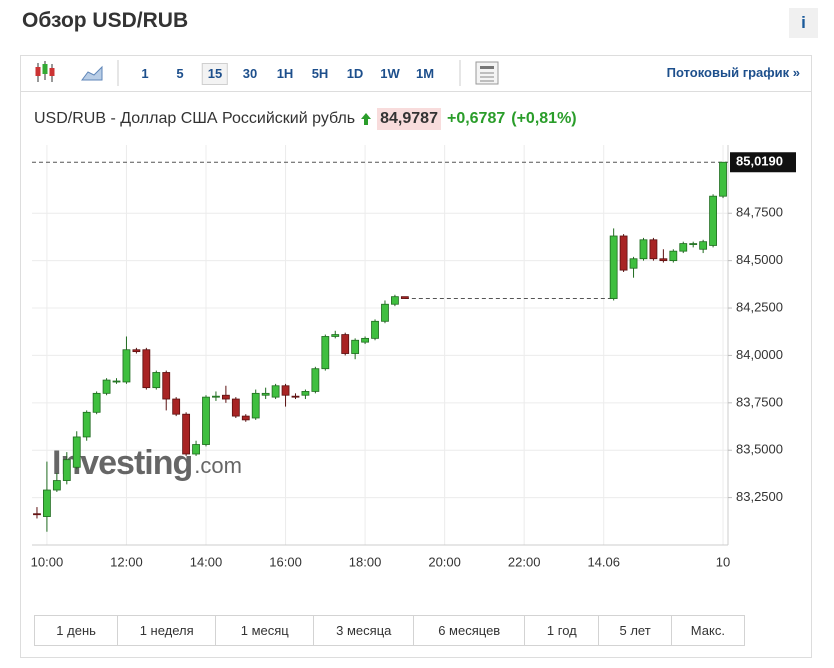 This screenshot has width=834, height=668. What do you see at coordinates (265, 630) in the screenshot?
I see `range-button: 1 месяц` at bounding box center [265, 630].